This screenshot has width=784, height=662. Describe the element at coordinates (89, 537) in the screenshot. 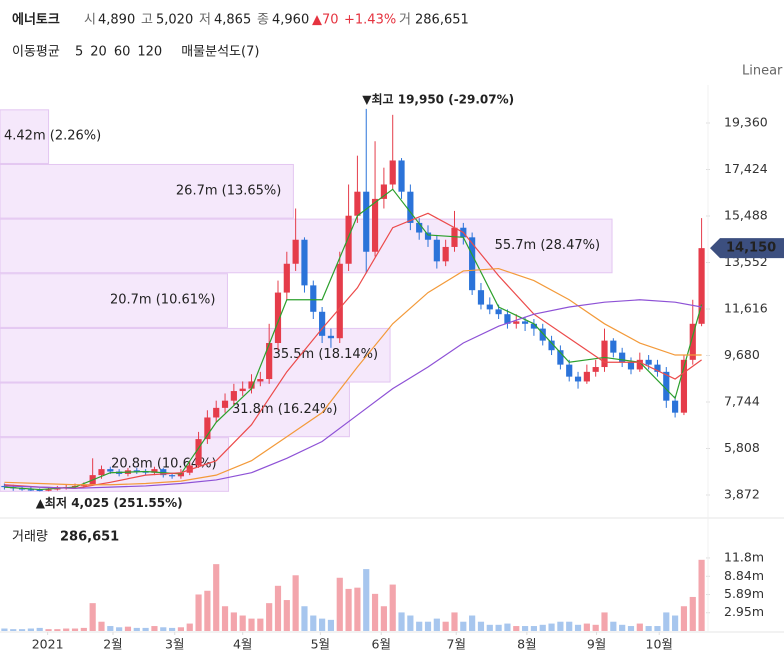

I see `volume-last: 286,651` at that location.